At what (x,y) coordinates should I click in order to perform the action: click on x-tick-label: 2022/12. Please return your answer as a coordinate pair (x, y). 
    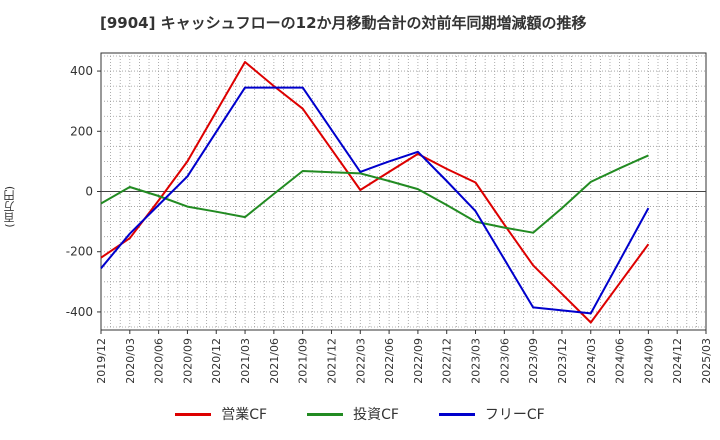
    Looking at the image, I should click on (447, 361).